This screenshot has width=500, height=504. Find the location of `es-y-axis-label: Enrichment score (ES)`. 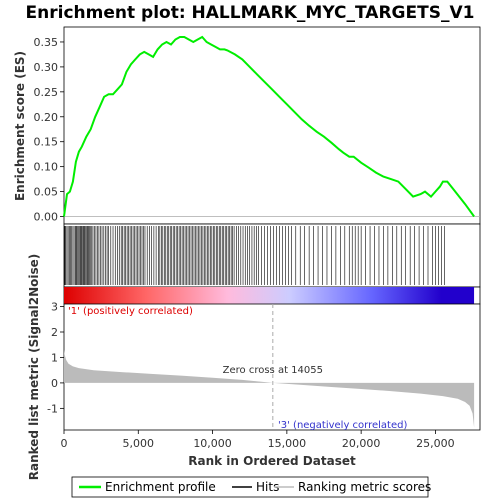

es-y-axis-label: Enrichment score (ES) is located at coordinates (20, 126).